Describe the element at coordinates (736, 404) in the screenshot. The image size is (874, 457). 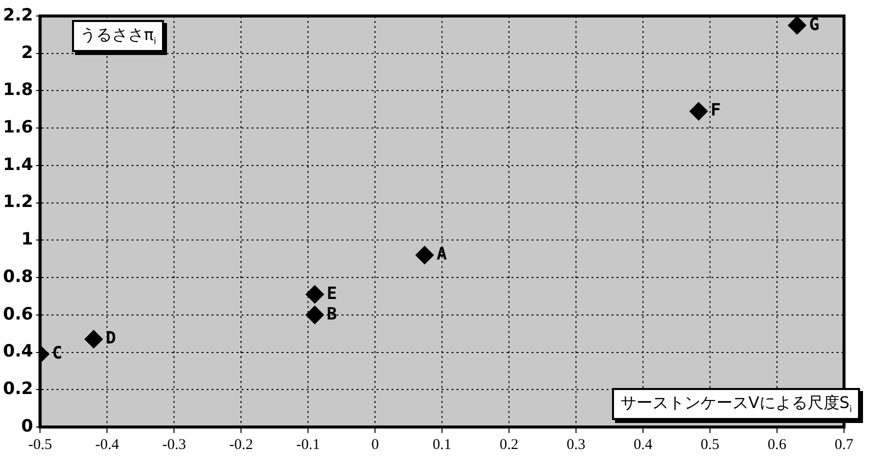
I see `x-axis-title: サーストンケースVによる尺度S$_{i}$` at that location.